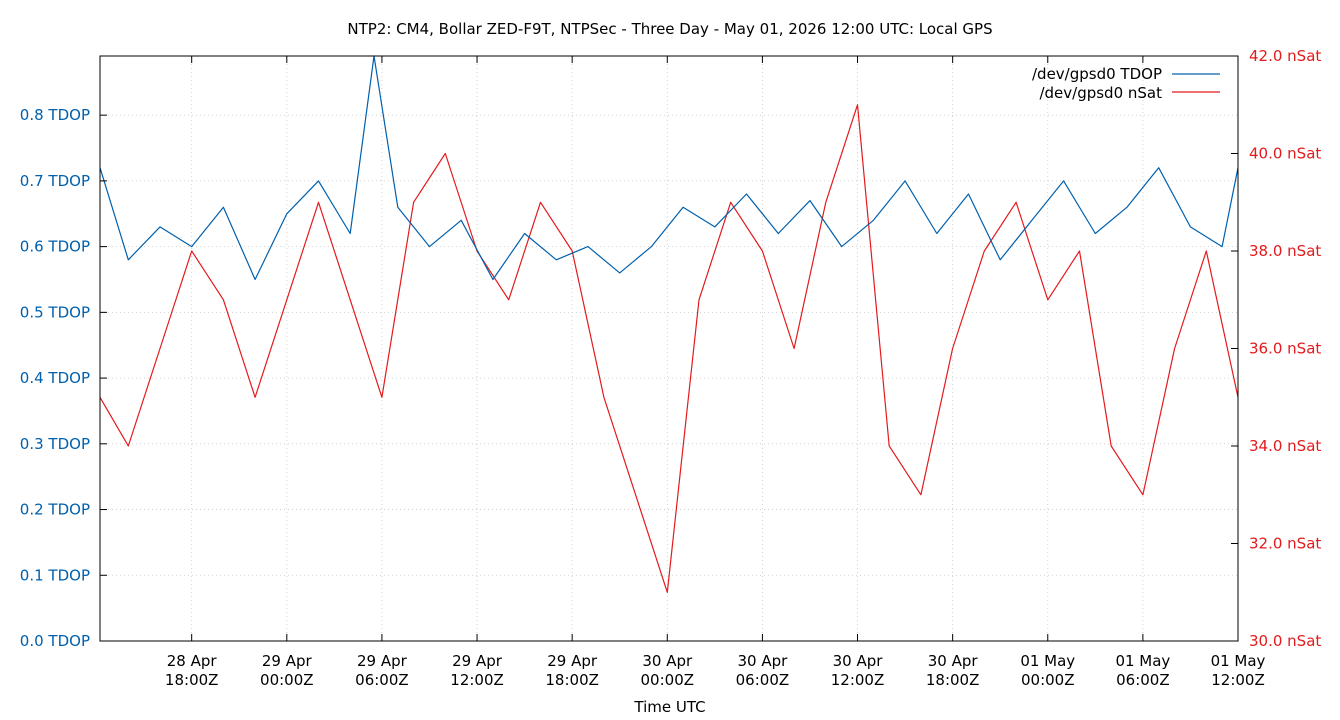 The image size is (1340, 720). I want to click on left-tick-label: 0.5 TDOP, so click(55, 312).